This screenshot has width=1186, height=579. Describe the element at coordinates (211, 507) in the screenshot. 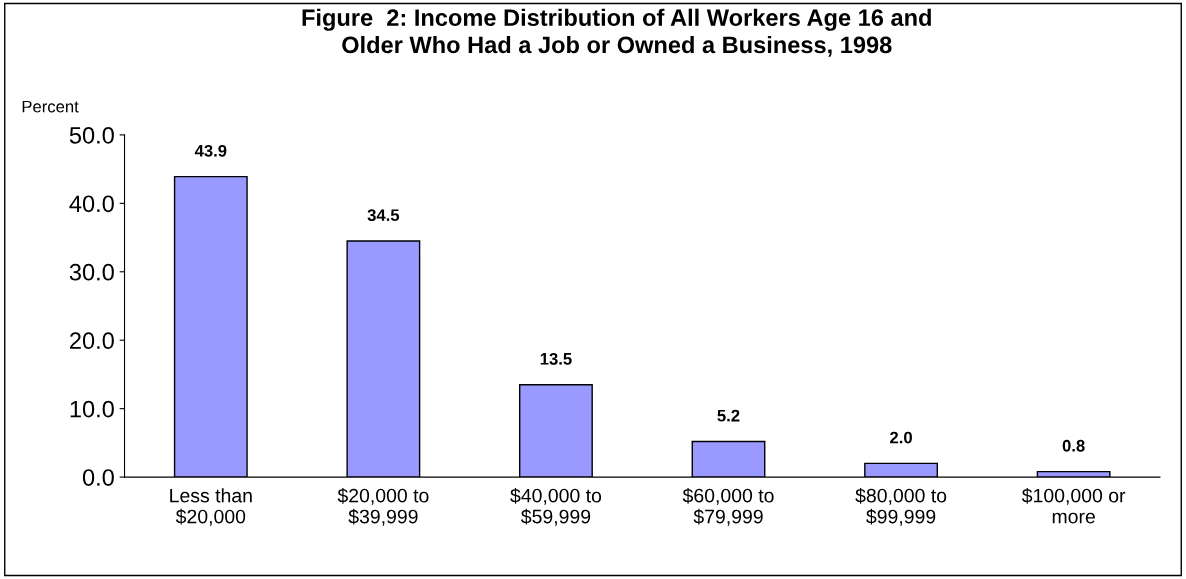

I see `x-tick-label: Less than $20,000` at that location.